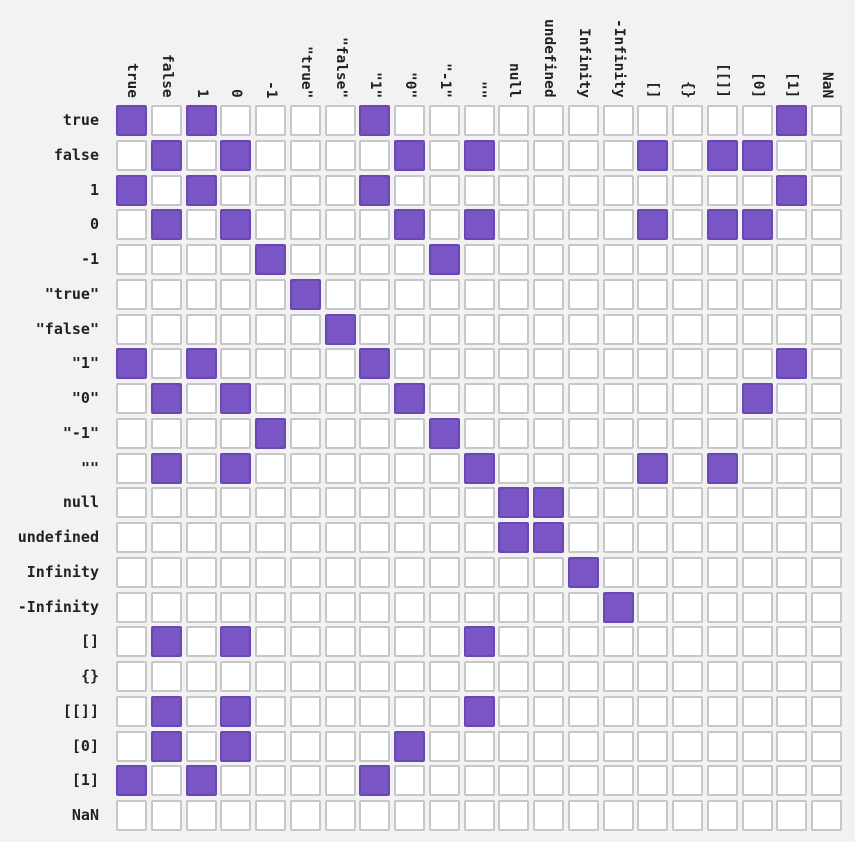 The height and width of the screenshot is (842, 855). What do you see at coordinates (410, 85) in the screenshot?
I see `column-label-text: "0"` at bounding box center [410, 85].